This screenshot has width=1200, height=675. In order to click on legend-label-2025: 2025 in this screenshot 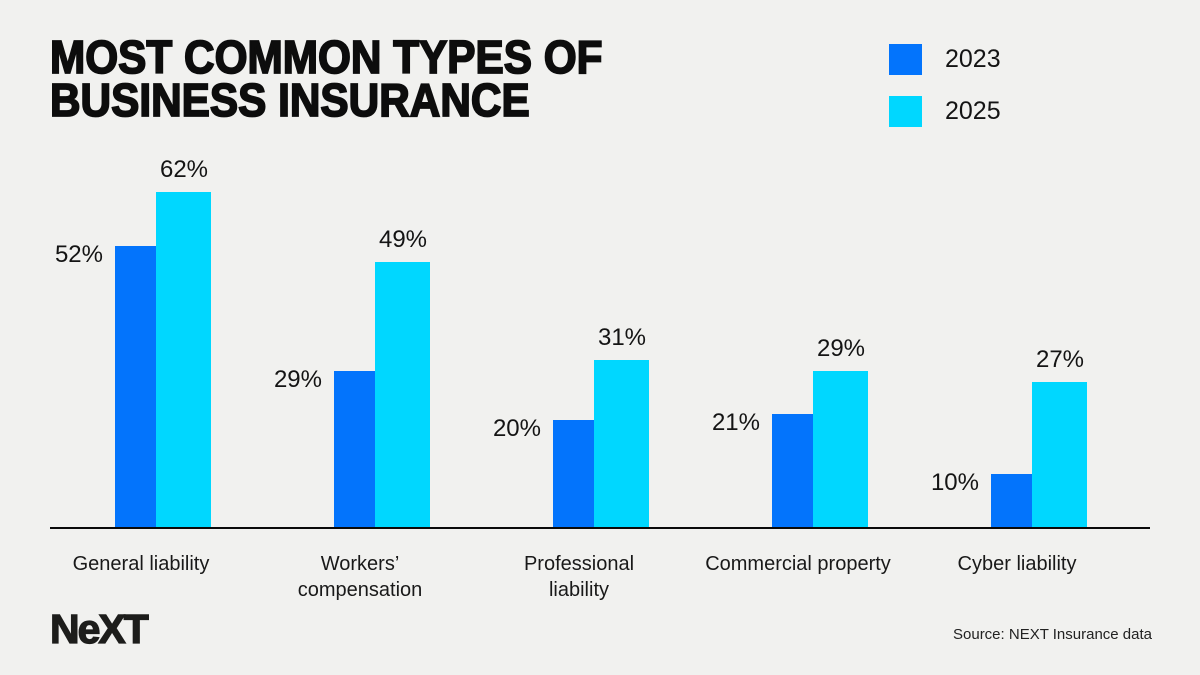, I will do `click(973, 111)`.